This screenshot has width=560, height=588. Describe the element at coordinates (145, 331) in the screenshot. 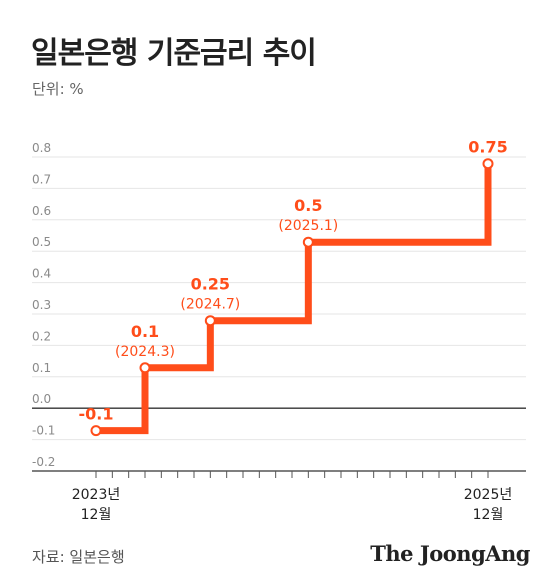

I see `data-label-value: 0.1` at that location.